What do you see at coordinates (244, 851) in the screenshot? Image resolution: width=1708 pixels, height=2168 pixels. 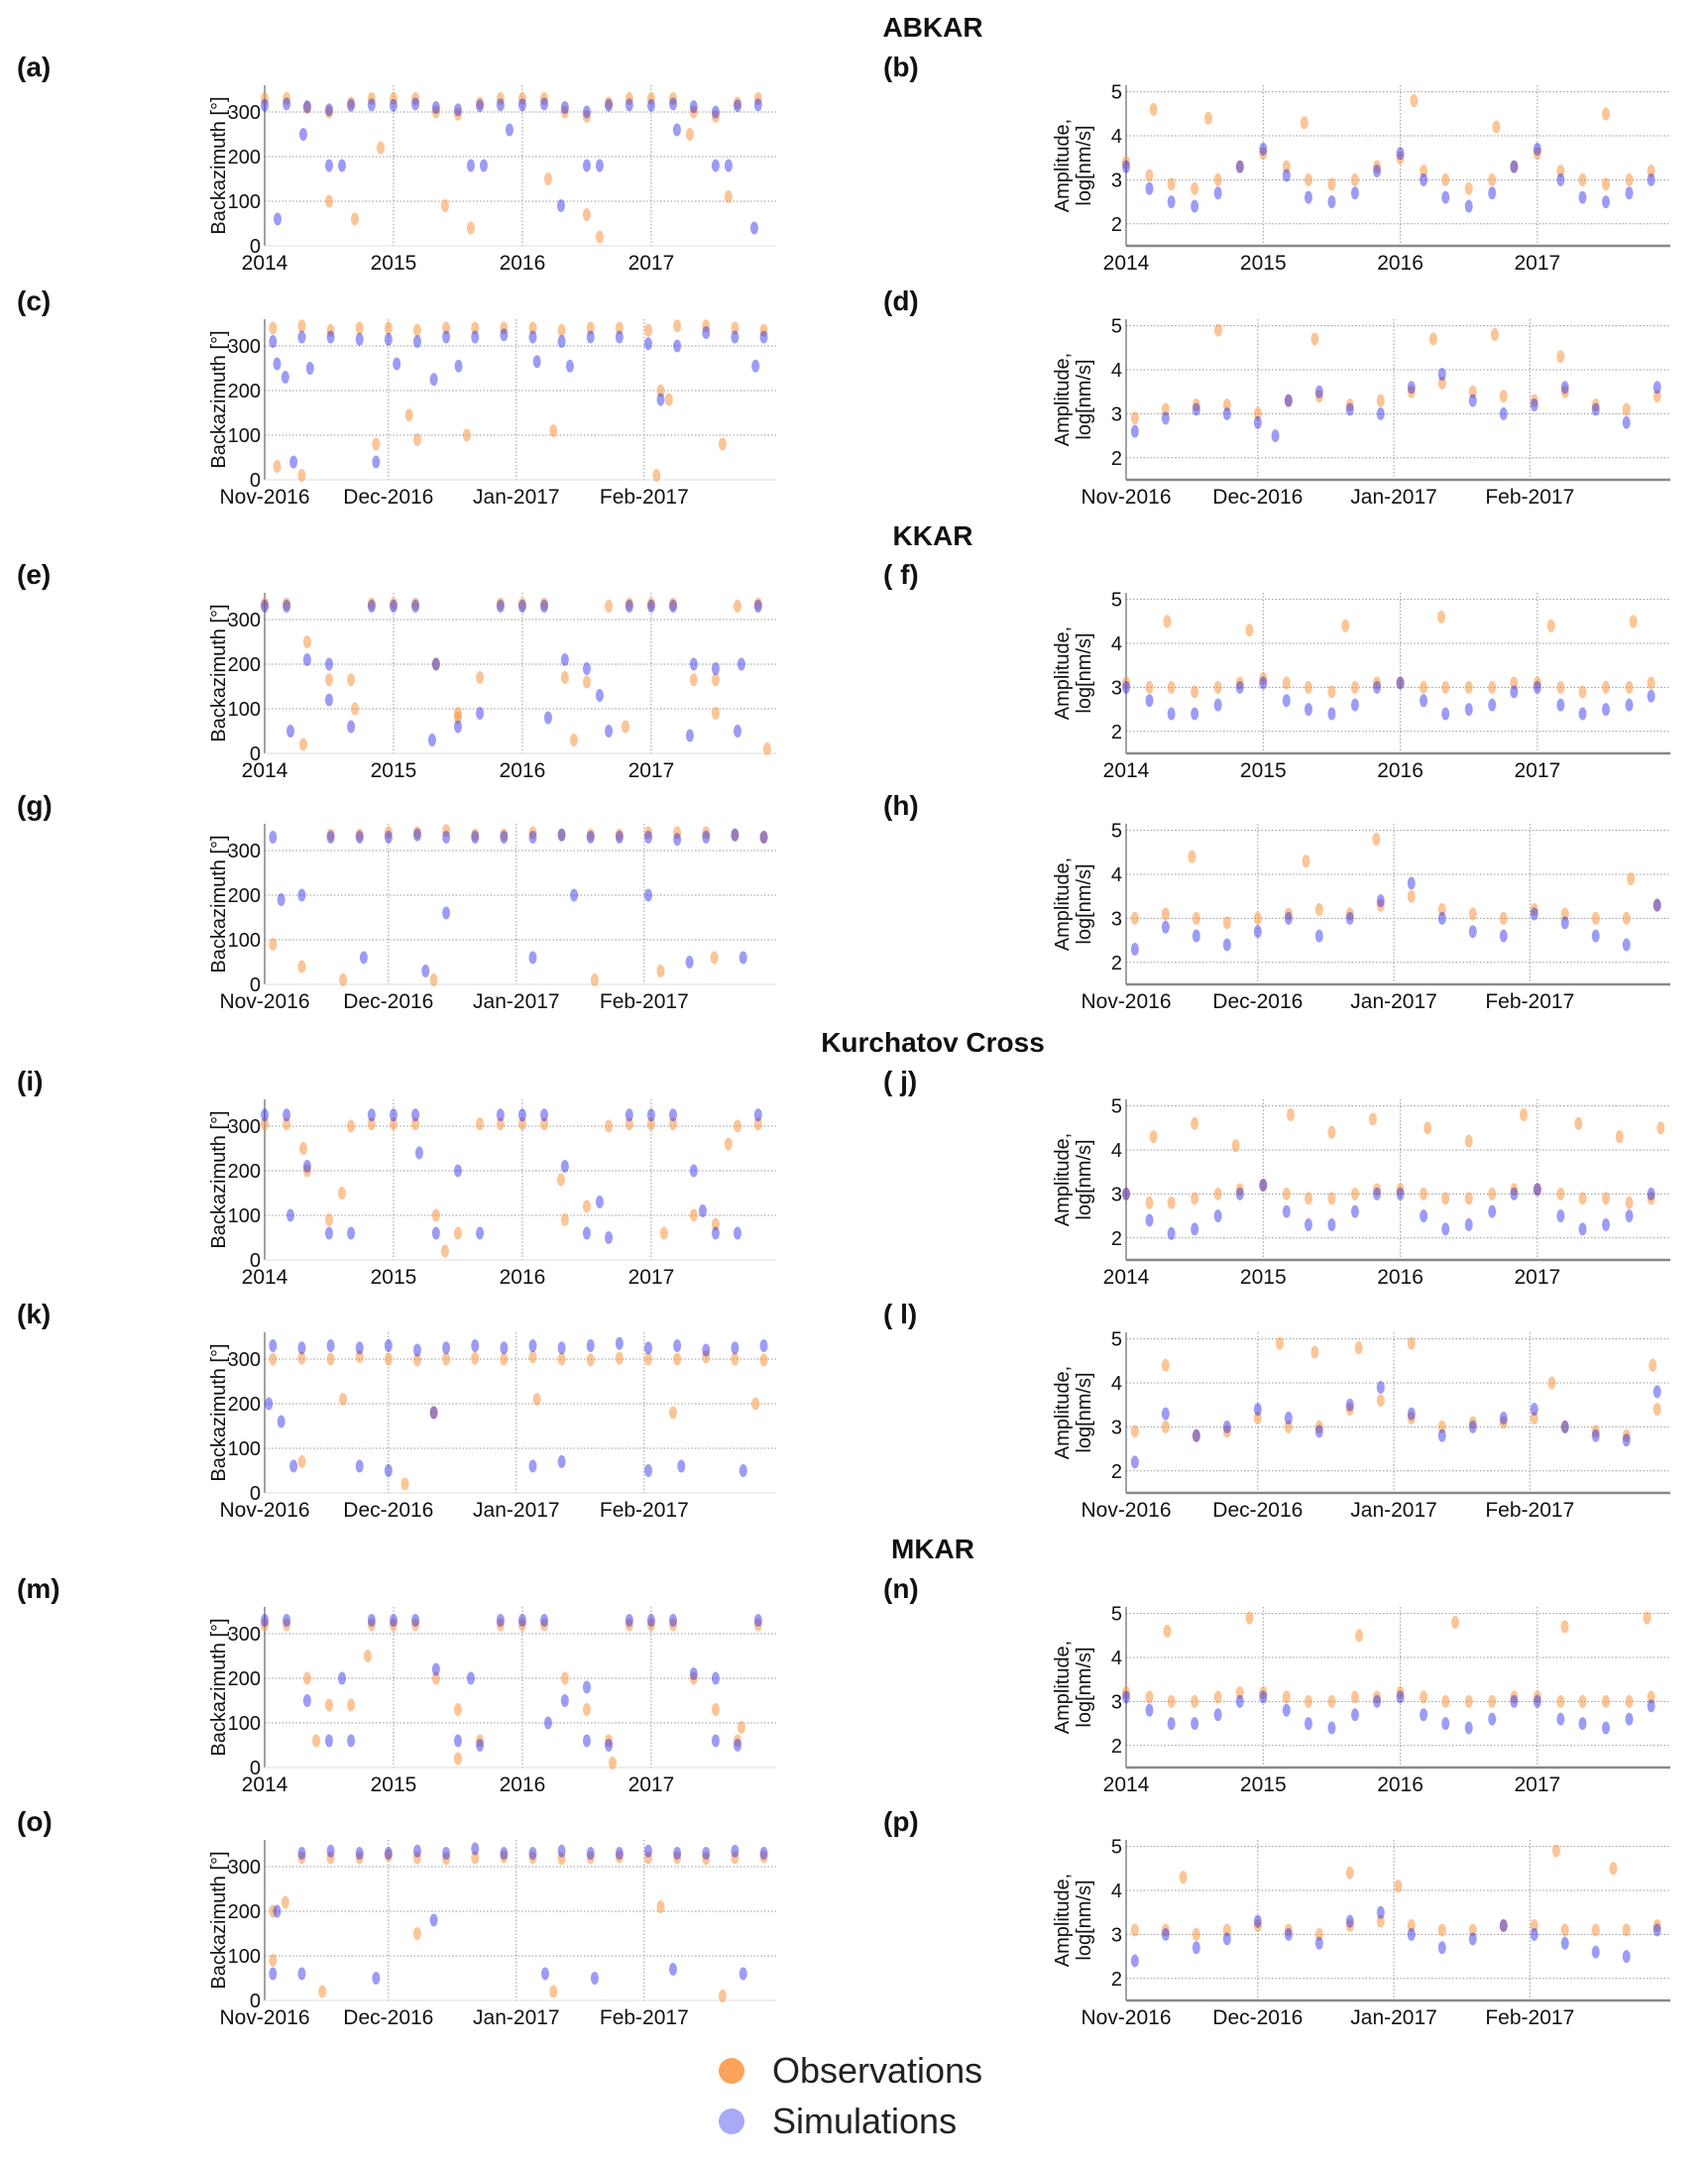 I see `y-tick-label: 300` at bounding box center [244, 851].